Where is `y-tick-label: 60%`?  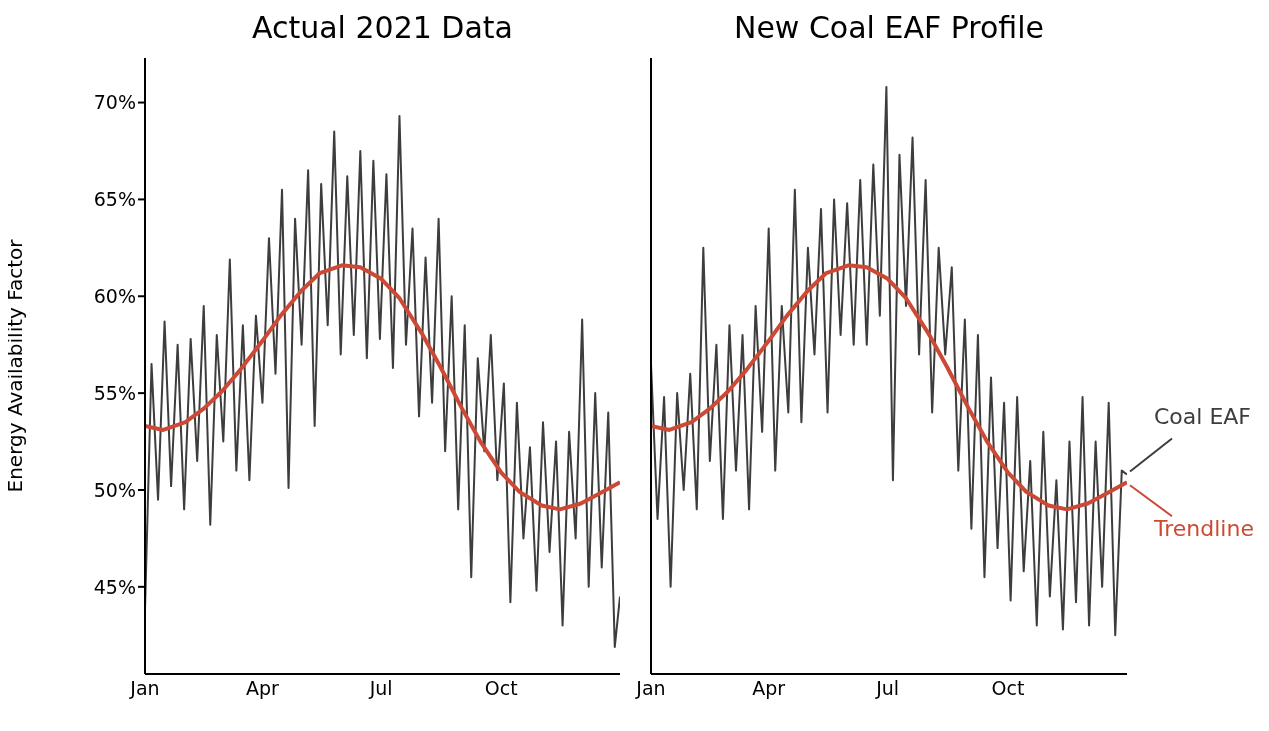 y-tick-label: 60% is located at coordinates (114, 296).